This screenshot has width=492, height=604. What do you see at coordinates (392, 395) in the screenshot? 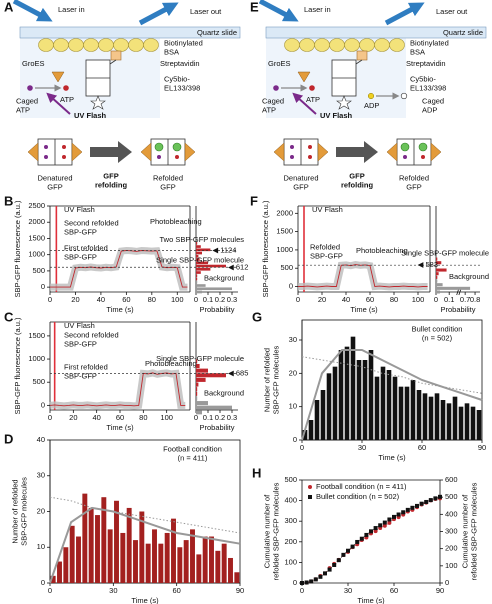
I see `fit-curve` at bounding box center [392, 395].